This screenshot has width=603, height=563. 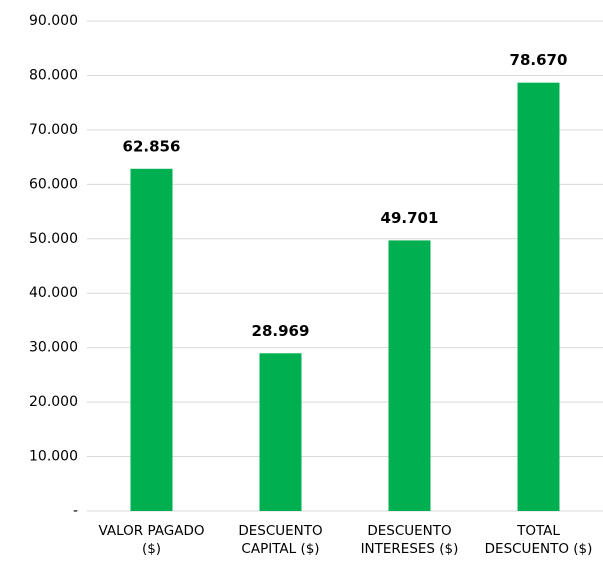 I want to click on y-tick-label: 50.000, so click(x=53, y=239).